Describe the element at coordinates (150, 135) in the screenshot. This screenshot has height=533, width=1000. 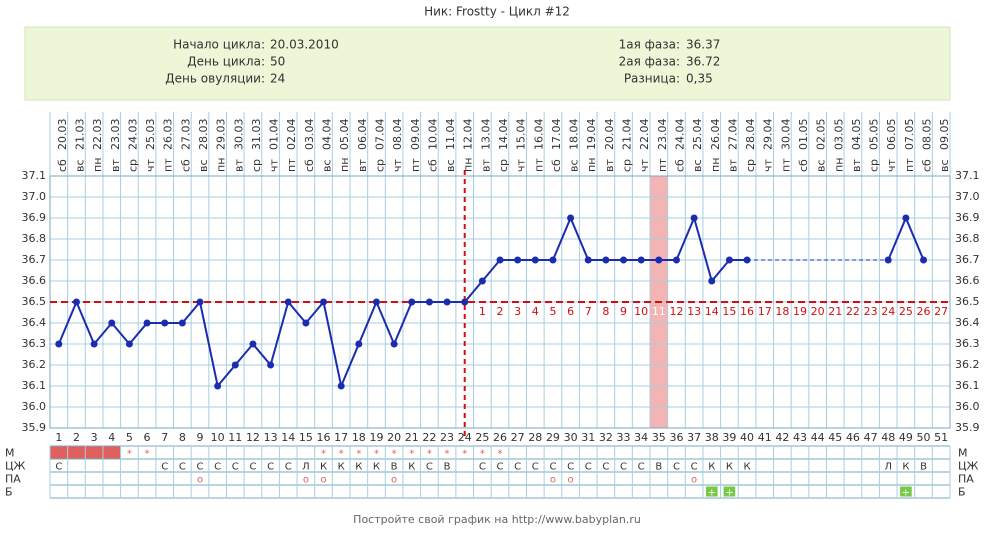
I see `date-label: 25.03` at that location.